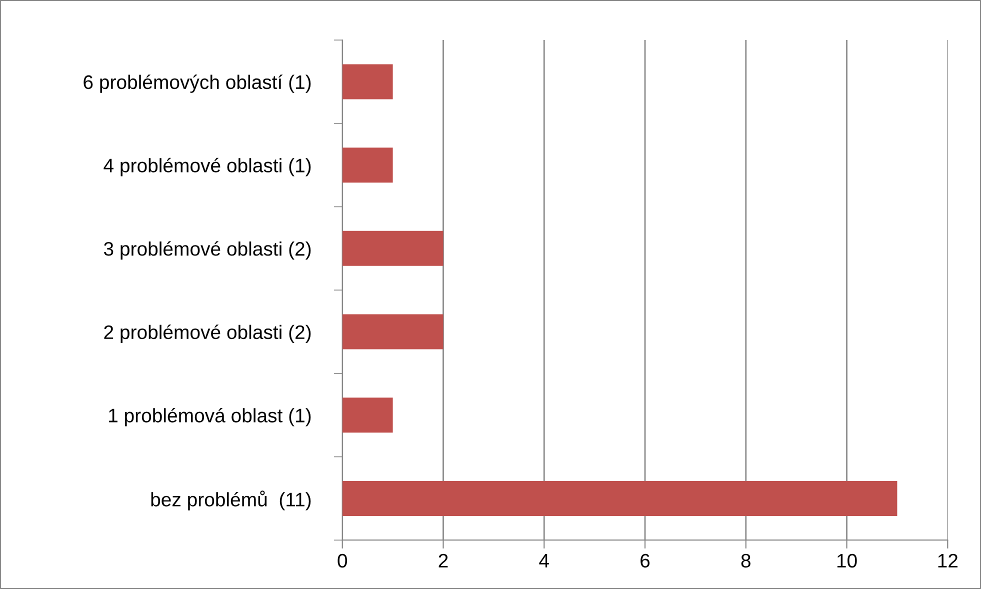 Image resolution: width=981 pixels, height=589 pixels. Describe the element at coordinates (207, 333) in the screenshot. I see `y-tick-label: 2 problémové oblasti (2)` at that location.